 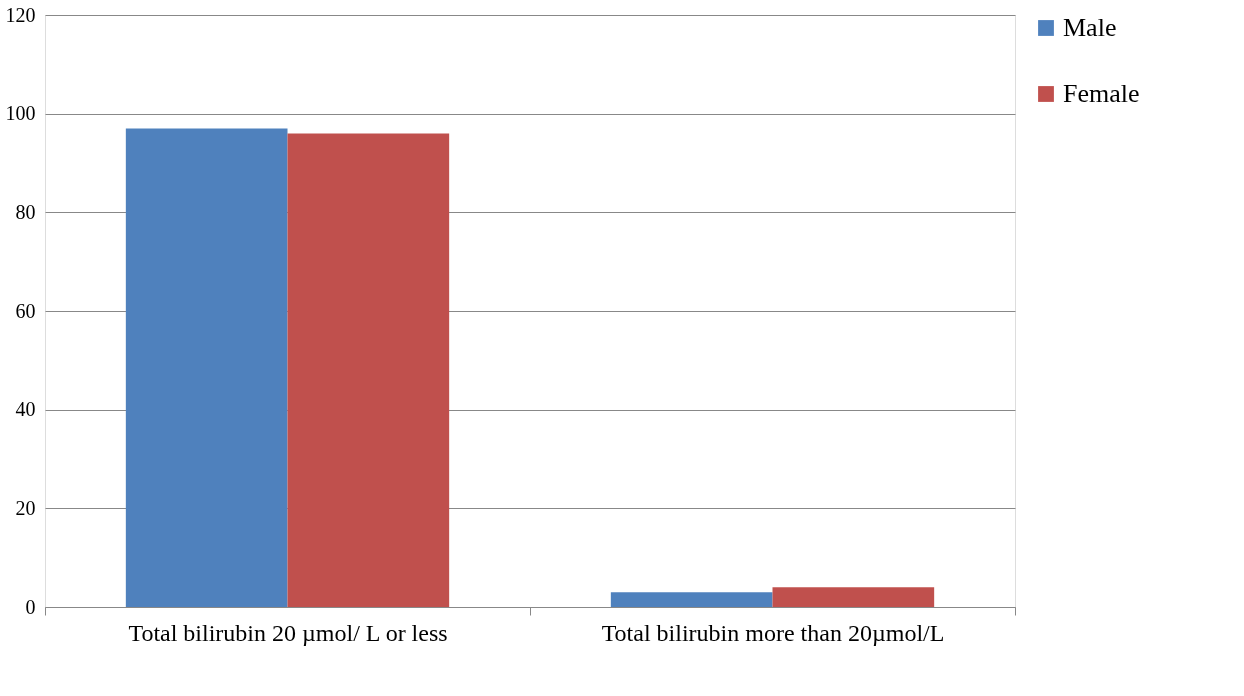 What do you see at coordinates (25, 211) in the screenshot?
I see `y-tick-label: 80` at bounding box center [25, 211].